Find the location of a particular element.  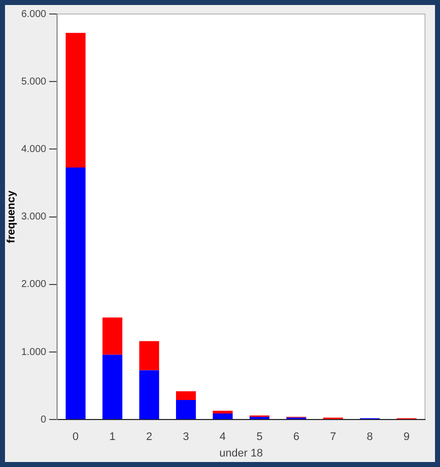

y-tick-label: 2.000 is located at coordinates (34, 284).